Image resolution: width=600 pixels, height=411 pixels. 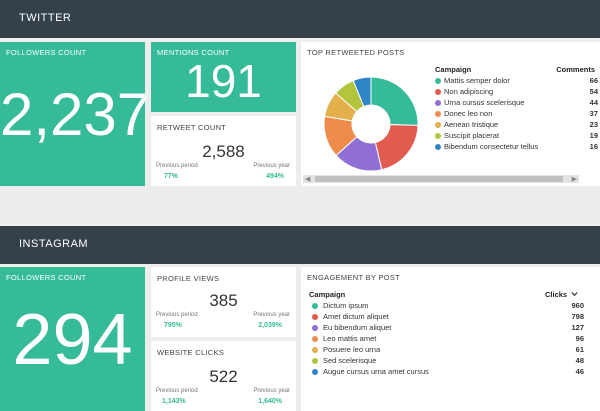 I want to click on twitter-retweet-prev-period-label: Previous period, so click(x=177, y=166).